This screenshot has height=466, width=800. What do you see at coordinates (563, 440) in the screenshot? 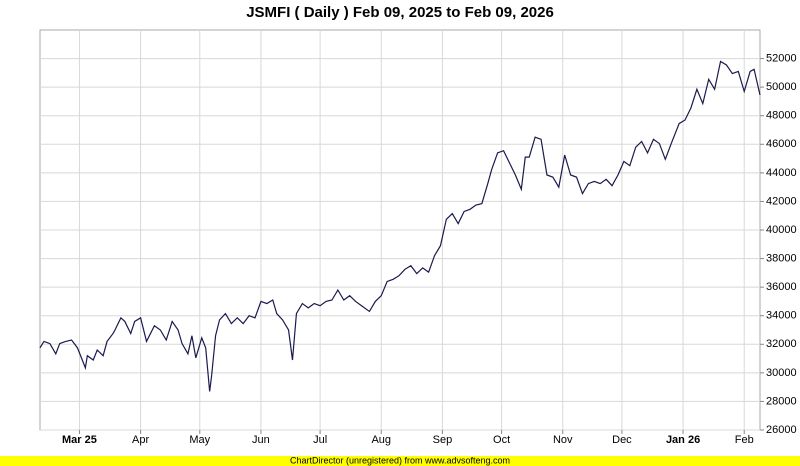
I see `x-tick-label: Nov` at bounding box center [563, 440].